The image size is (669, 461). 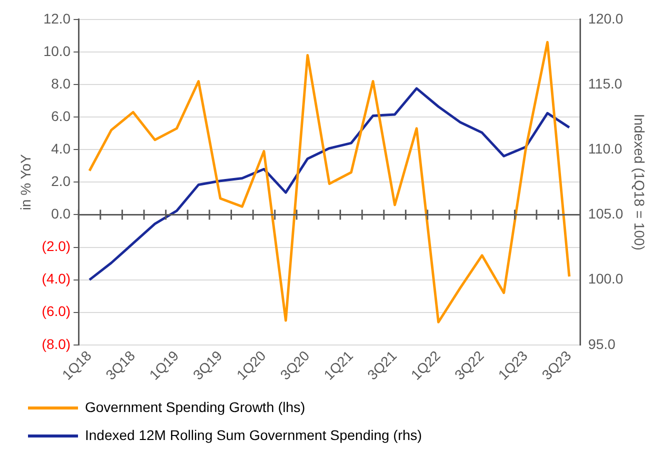 What do you see at coordinates (606, 278) in the screenshot?
I see `y2-tick-label: 100.0` at bounding box center [606, 278].